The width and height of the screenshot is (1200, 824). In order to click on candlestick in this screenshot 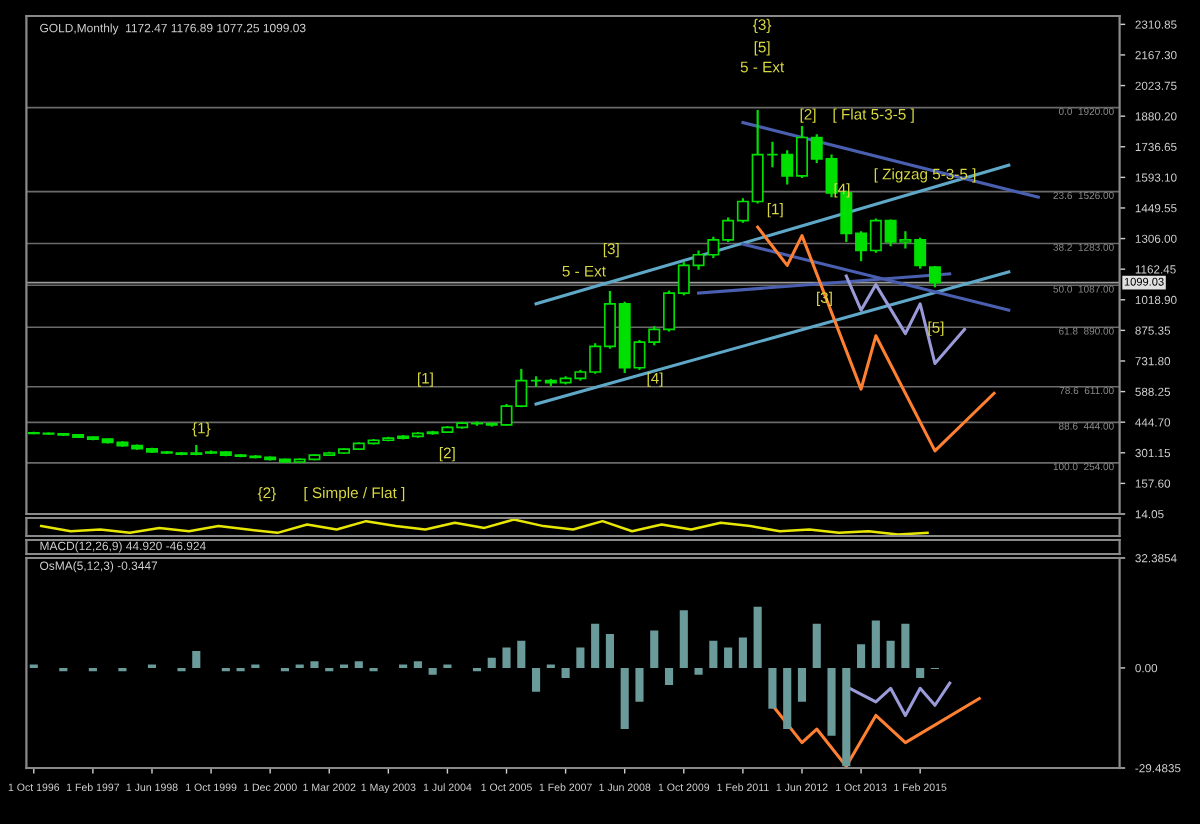, I will do `click(934, 276)`.